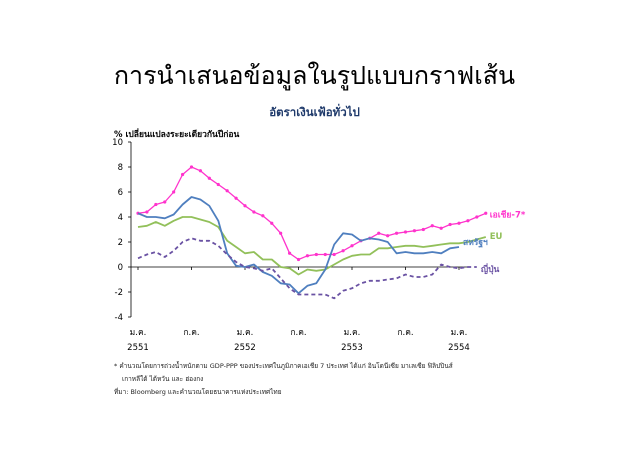  Describe the element at coordinates (490, 268) in the screenshot. I see `series-label: ญี่ปุ่น` at that location.